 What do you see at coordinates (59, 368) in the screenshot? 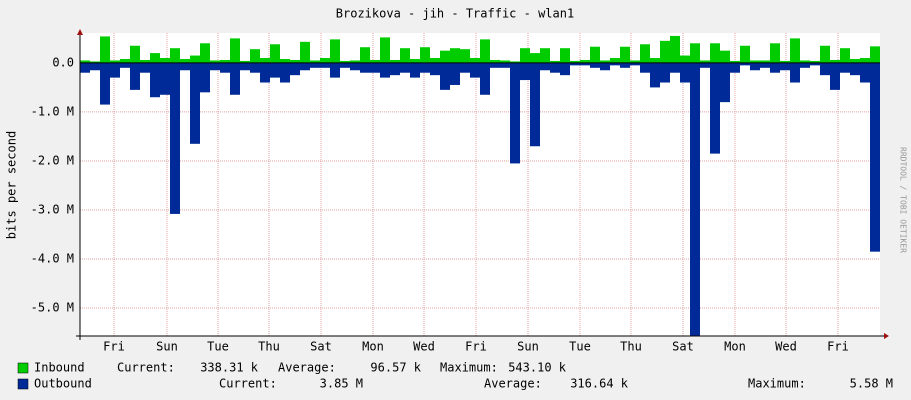
I see `legend-label: Inbound` at bounding box center [59, 368].